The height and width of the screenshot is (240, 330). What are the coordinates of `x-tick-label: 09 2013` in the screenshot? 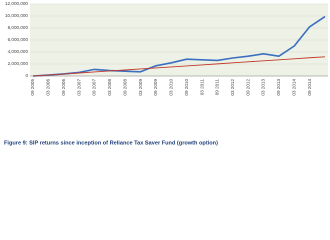 It's located at (278, 87).